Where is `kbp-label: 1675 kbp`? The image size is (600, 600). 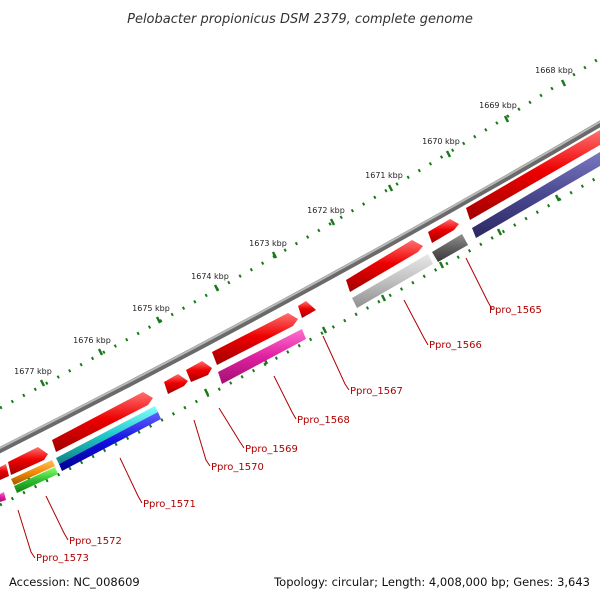 kbp-label: 1675 kbp is located at coordinates (151, 308).